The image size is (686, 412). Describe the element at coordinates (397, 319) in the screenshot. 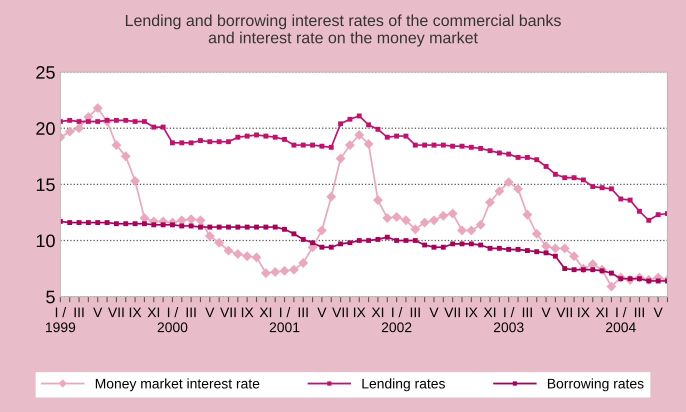

I see `x-tick-label: I / 2002` at that location.